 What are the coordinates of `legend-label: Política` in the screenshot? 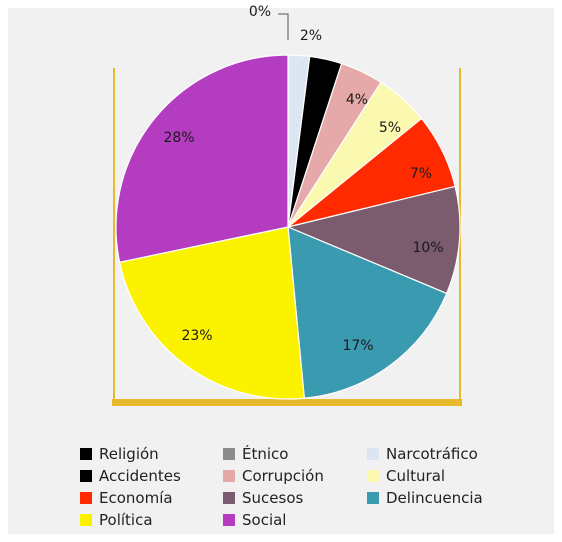 It's located at (126, 520).